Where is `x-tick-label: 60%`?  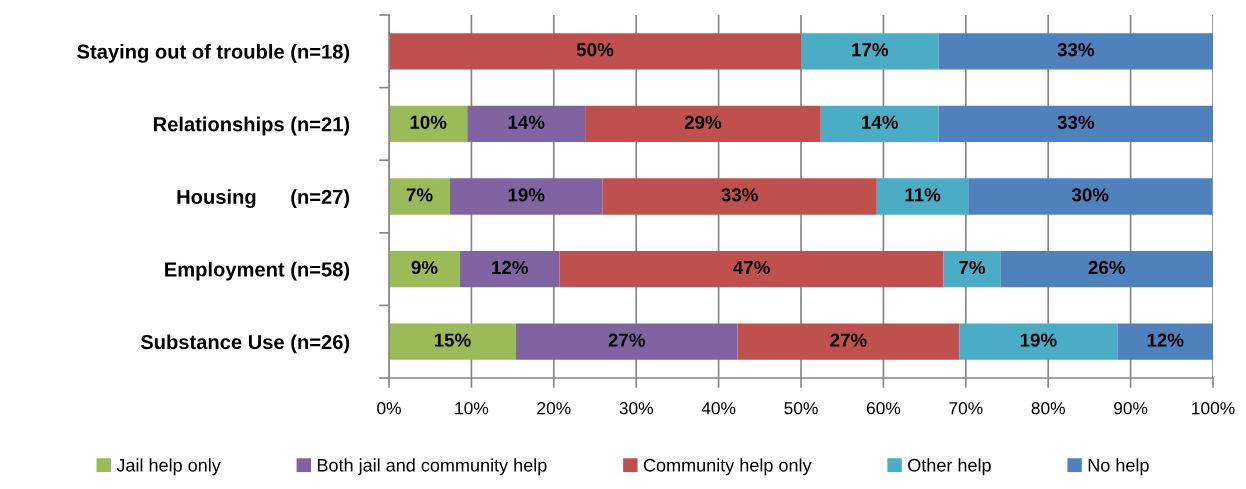 x-tick-label: 60% is located at coordinates (883, 408).